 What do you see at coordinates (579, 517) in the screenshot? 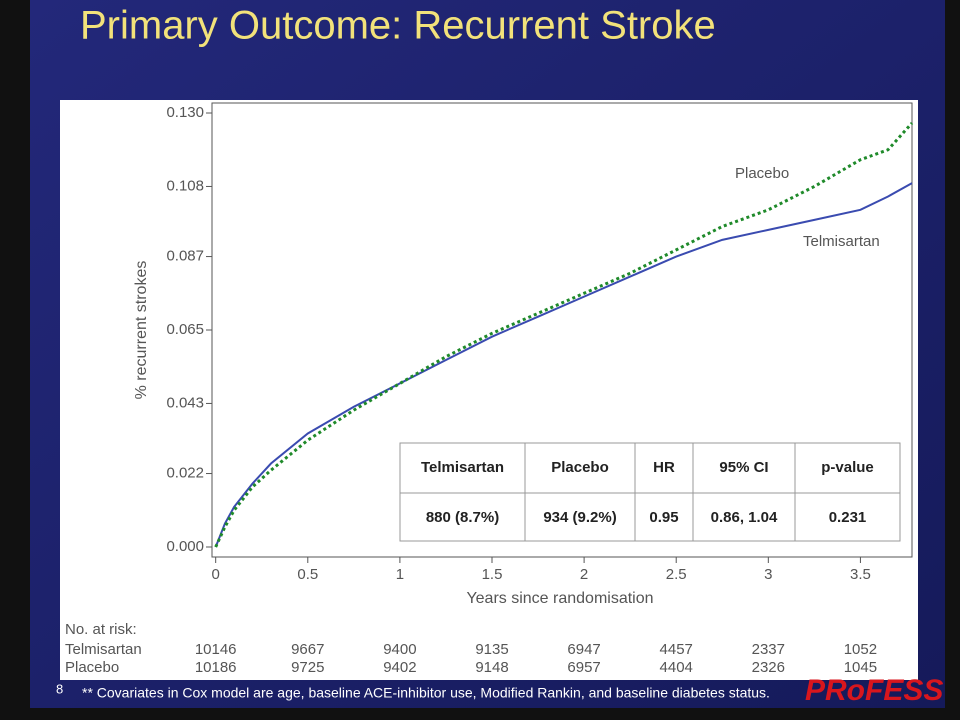
I see `table-cell: 934 (9.2%)` at bounding box center [579, 517].